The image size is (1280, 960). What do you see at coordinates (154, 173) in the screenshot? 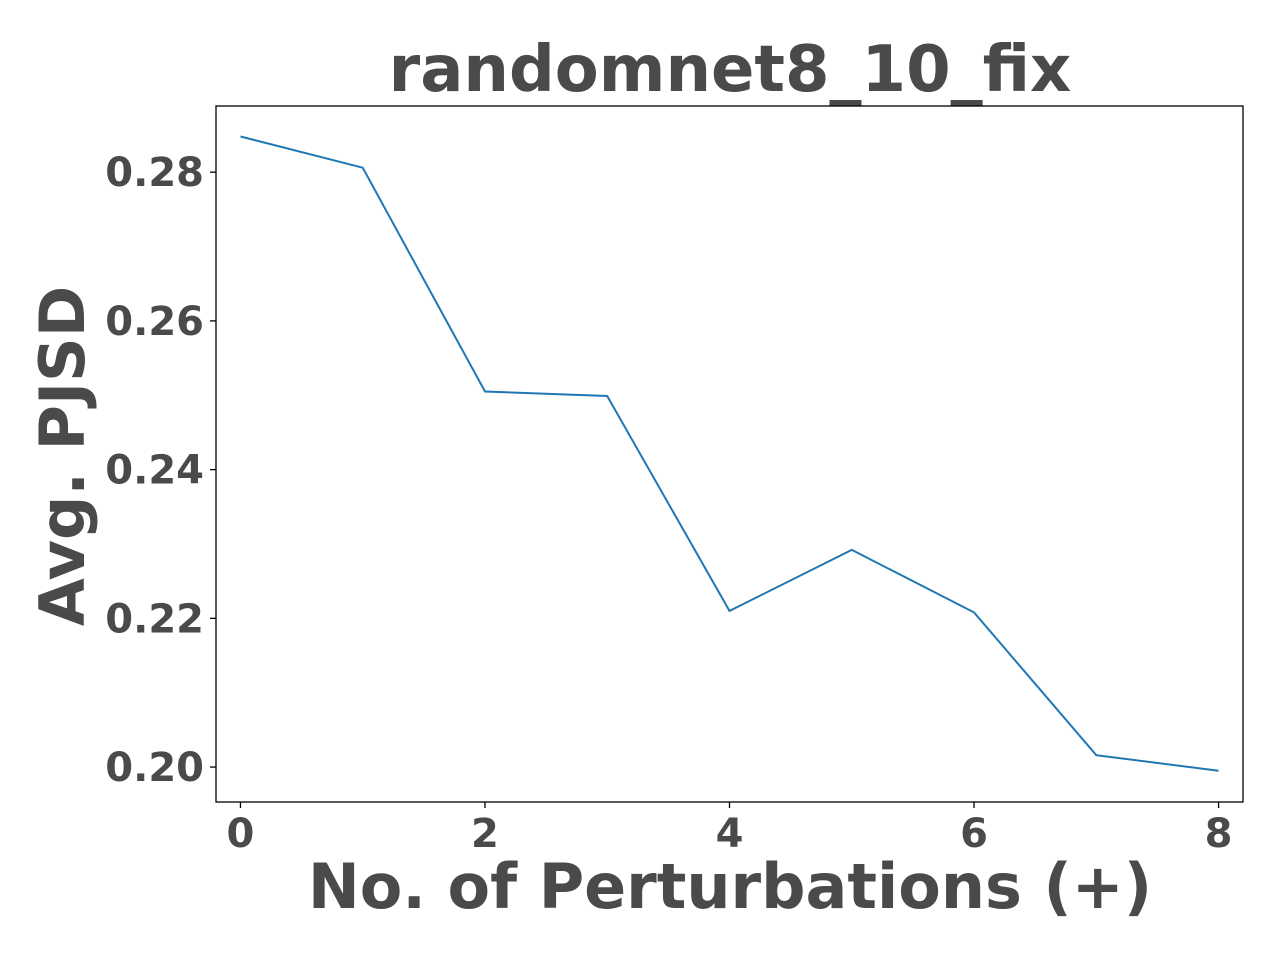
I see `y-tick-label: 0.28` at bounding box center [154, 173].